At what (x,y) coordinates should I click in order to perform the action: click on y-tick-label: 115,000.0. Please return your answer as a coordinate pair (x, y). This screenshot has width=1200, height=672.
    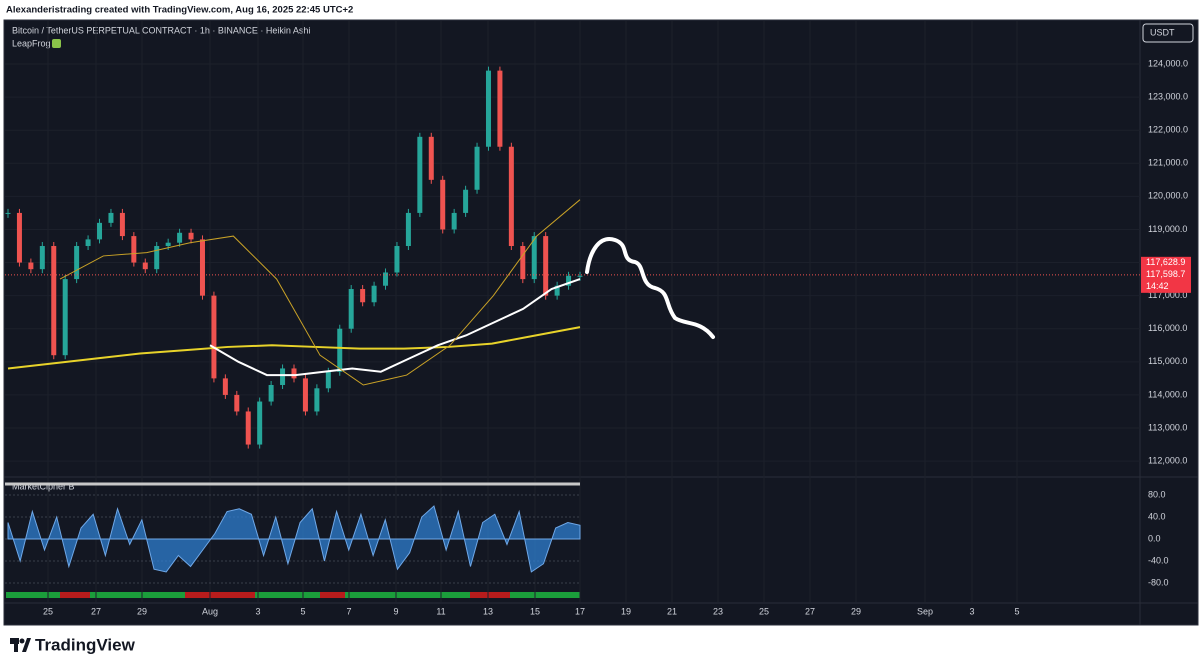
    Looking at the image, I should click on (1167, 361).